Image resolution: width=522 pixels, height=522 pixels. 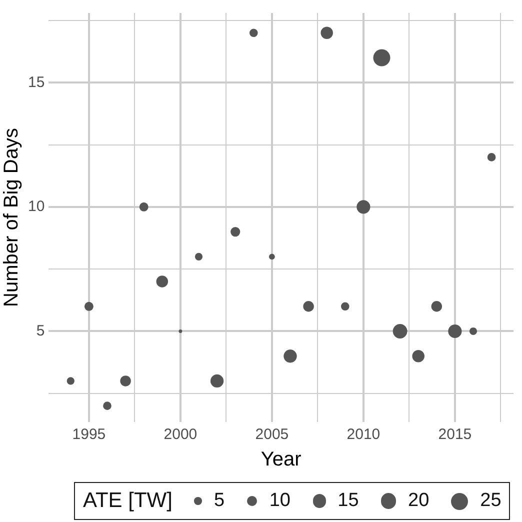 I want to click on y-tick-label: 10, so click(x=36, y=207).